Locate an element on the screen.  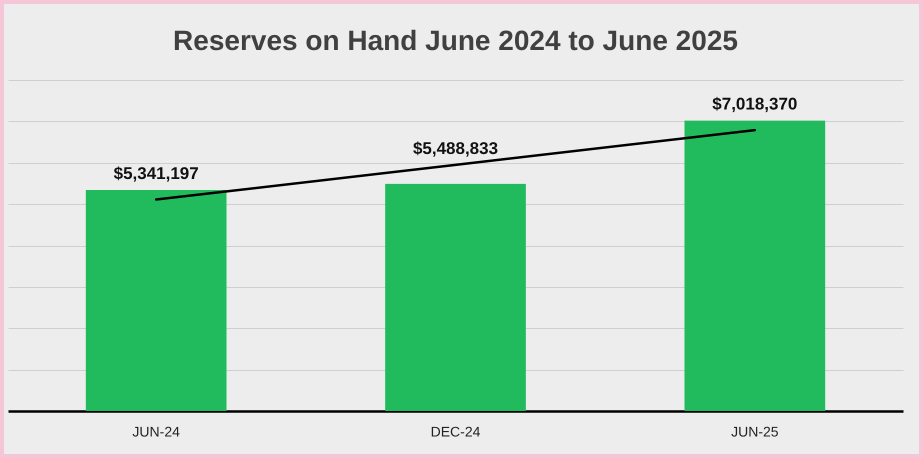
x-tick-label: DEC-24 is located at coordinates (455, 432).